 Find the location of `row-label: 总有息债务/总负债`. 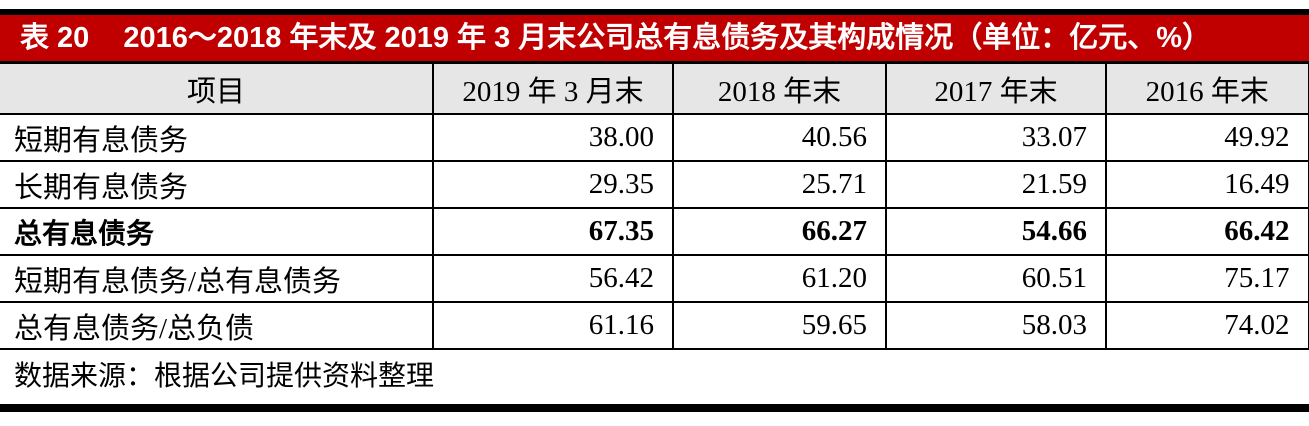

row-label: 总有息债务/总负债 is located at coordinates (217, 326).